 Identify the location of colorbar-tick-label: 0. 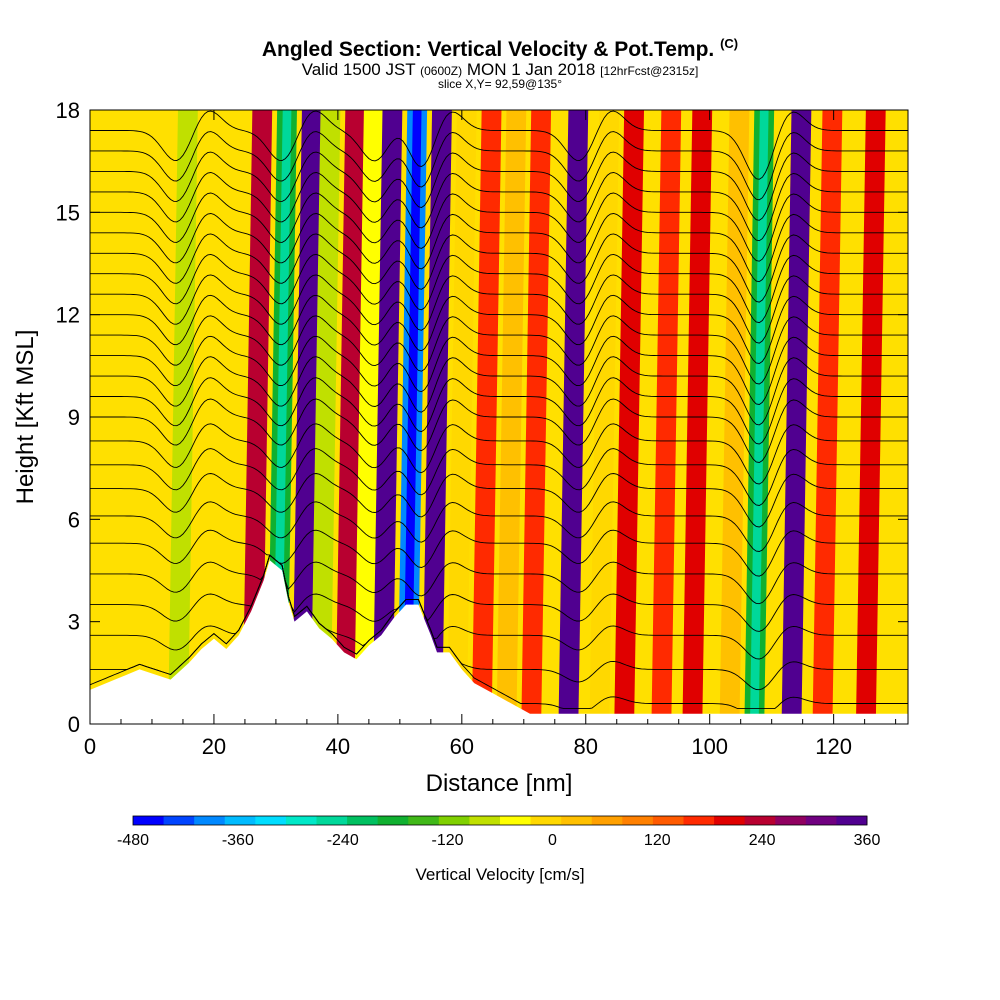
(552, 840).